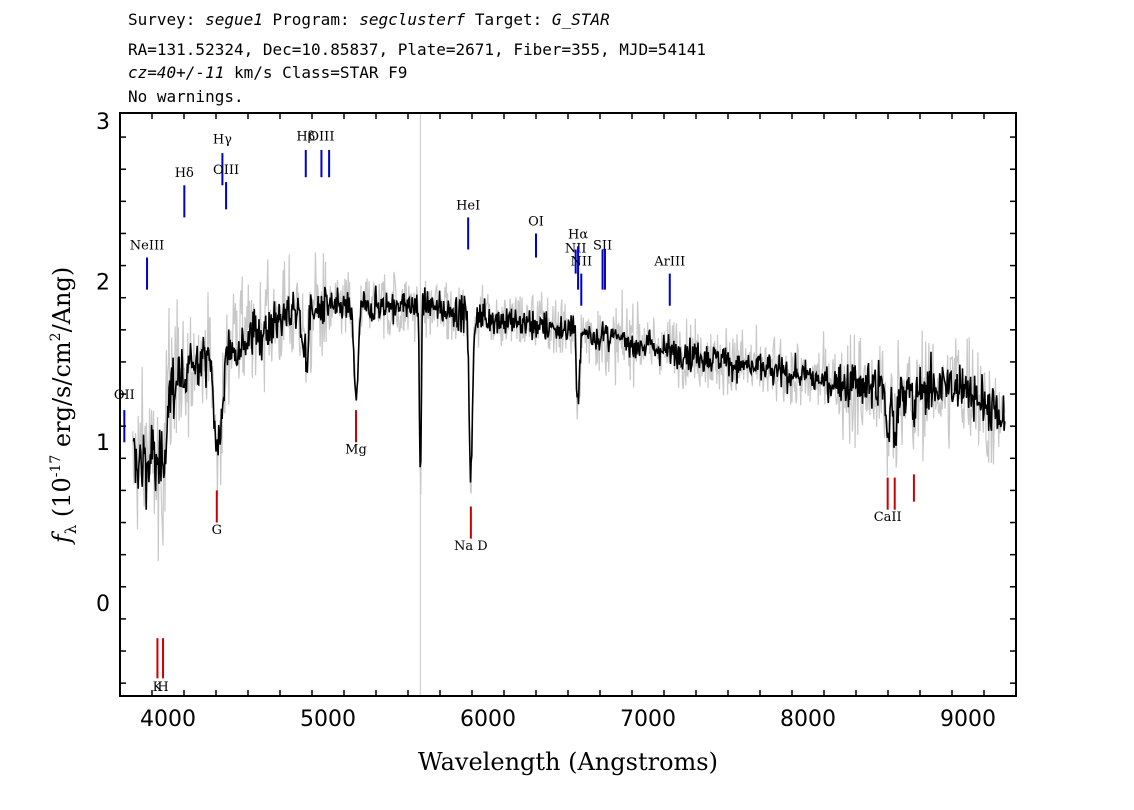 The height and width of the screenshot is (810, 1134). I want to click on target-label: Target:, so click(508, 19).